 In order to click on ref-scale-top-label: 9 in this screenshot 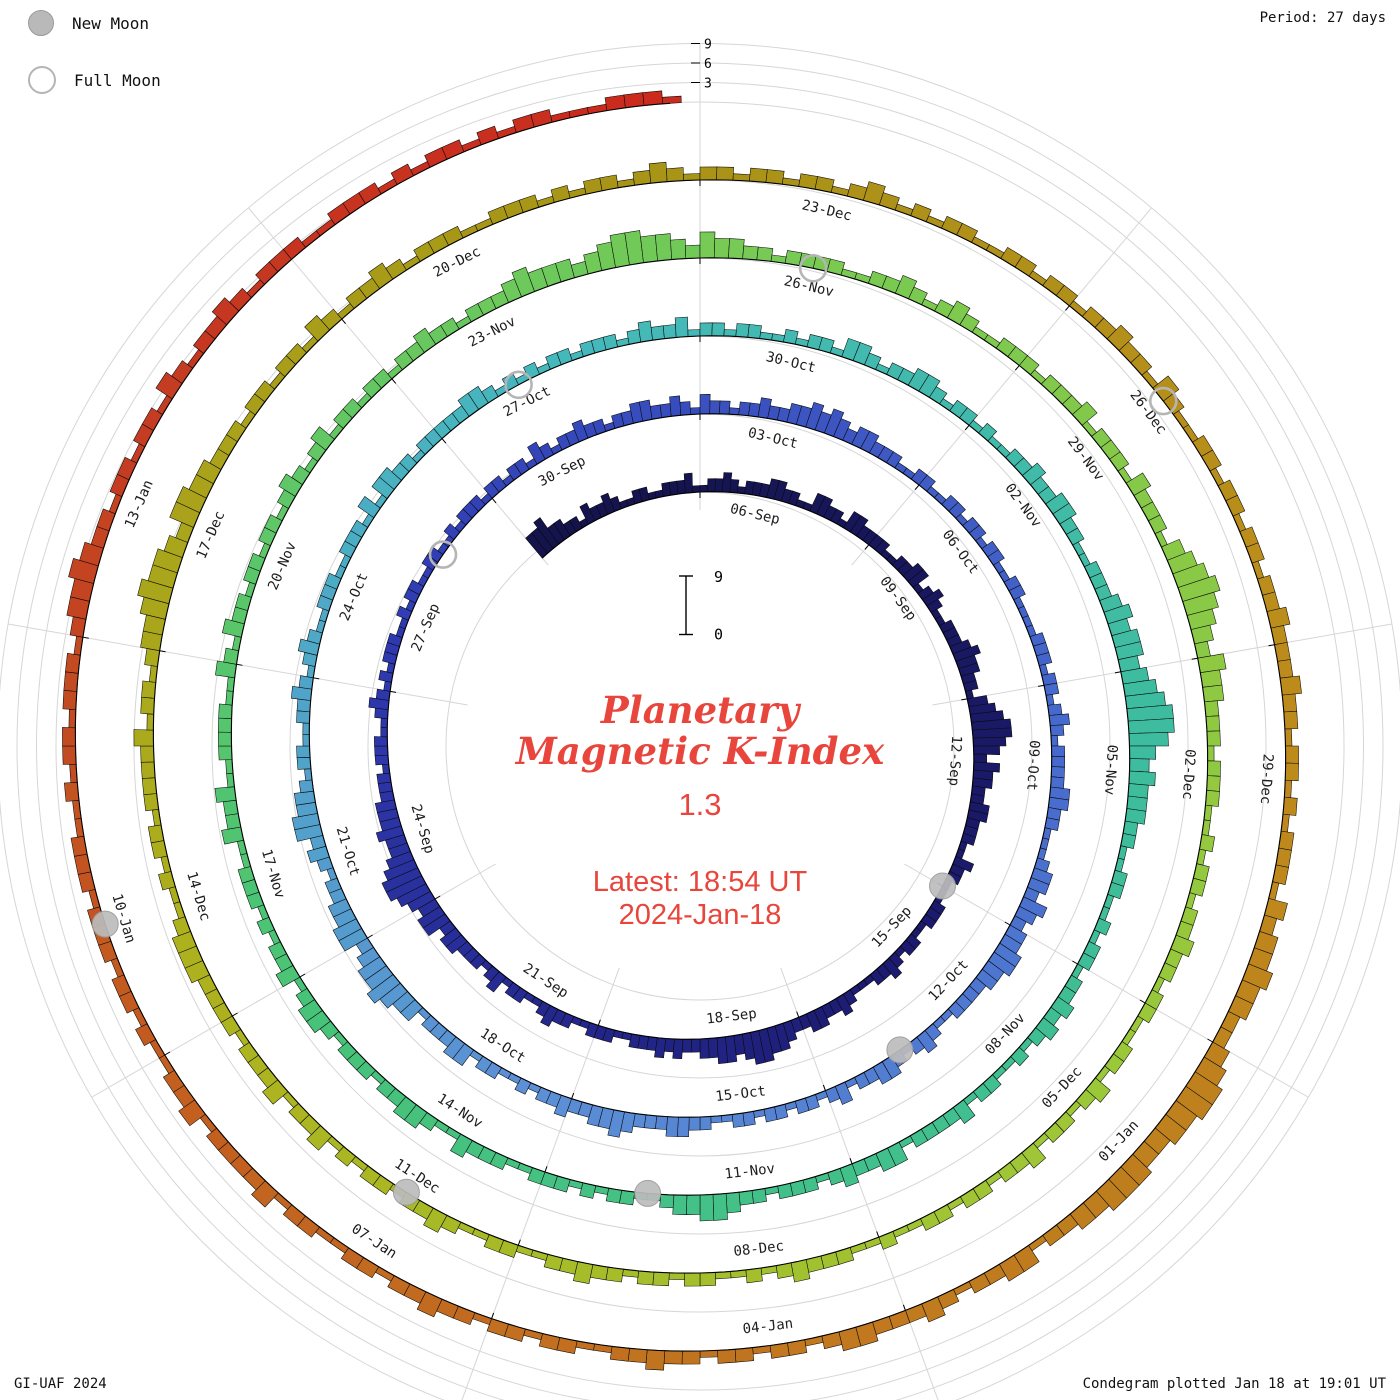, I will do `click(718, 577)`.